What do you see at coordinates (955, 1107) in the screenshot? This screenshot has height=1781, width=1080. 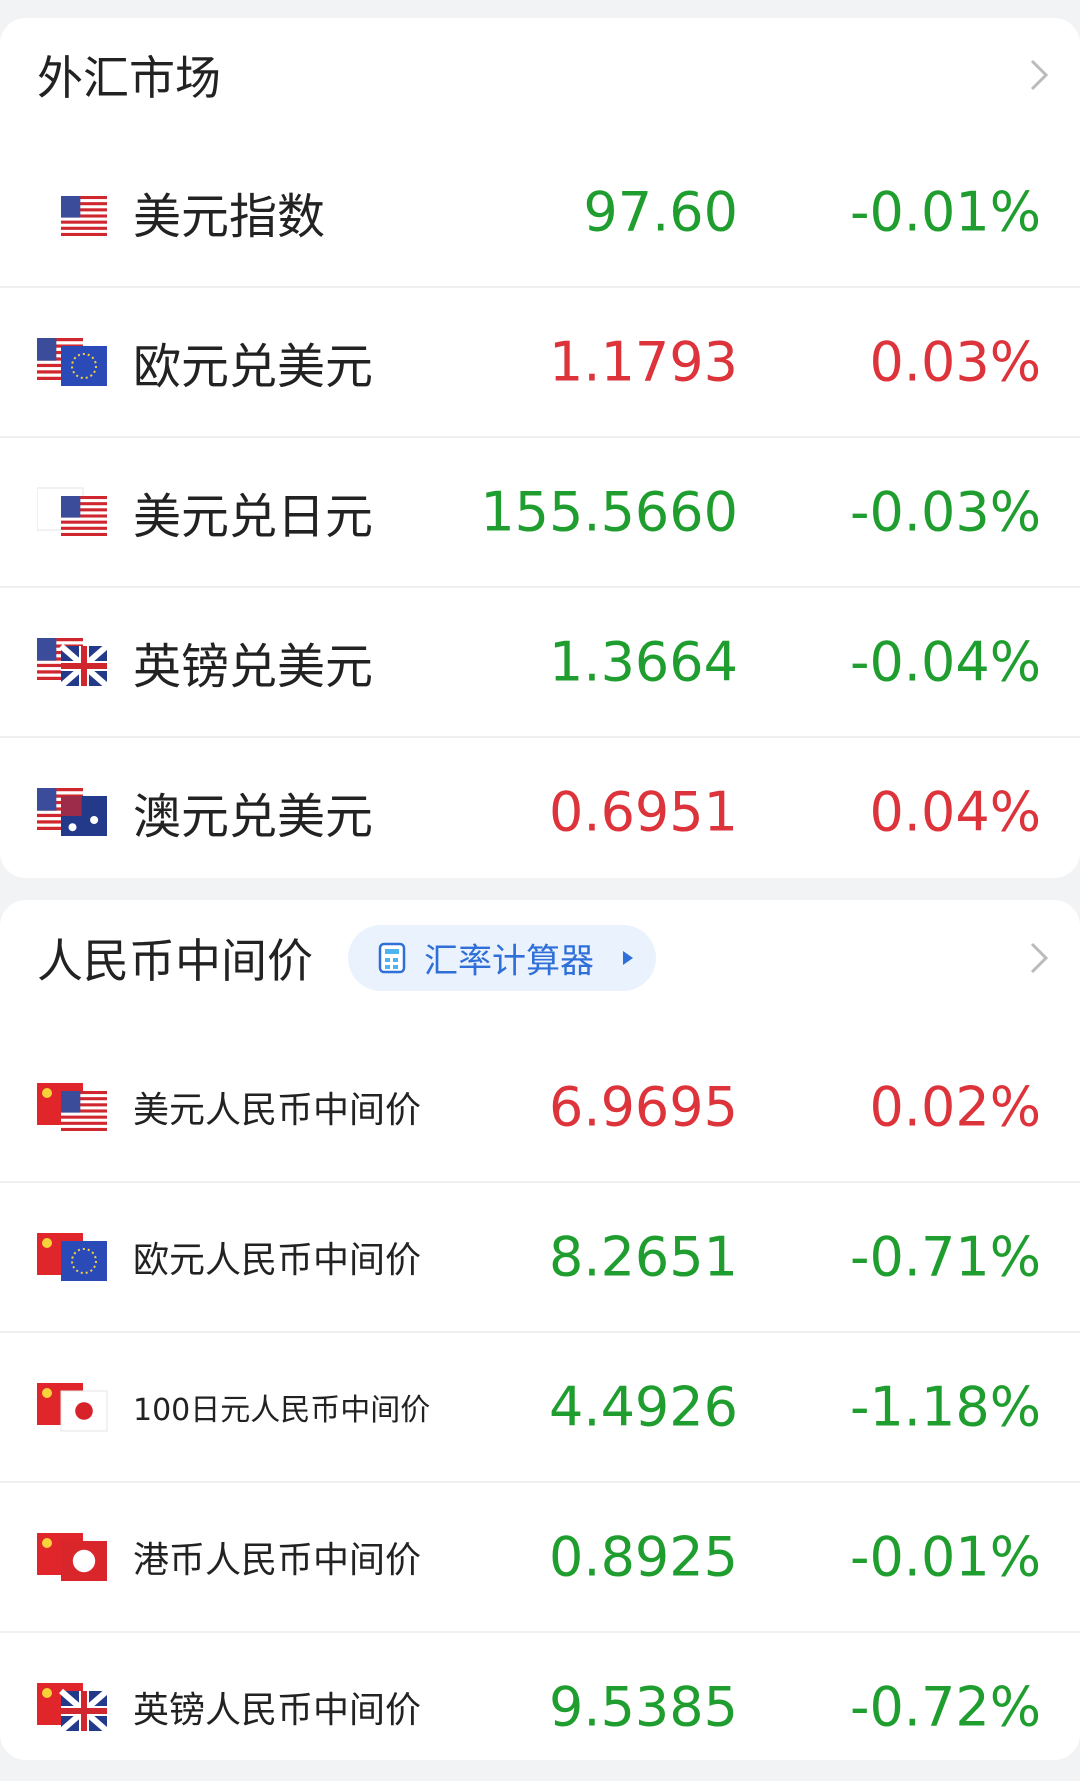 I see `quote-change: 0.02%` at bounding box center [955, 1107].